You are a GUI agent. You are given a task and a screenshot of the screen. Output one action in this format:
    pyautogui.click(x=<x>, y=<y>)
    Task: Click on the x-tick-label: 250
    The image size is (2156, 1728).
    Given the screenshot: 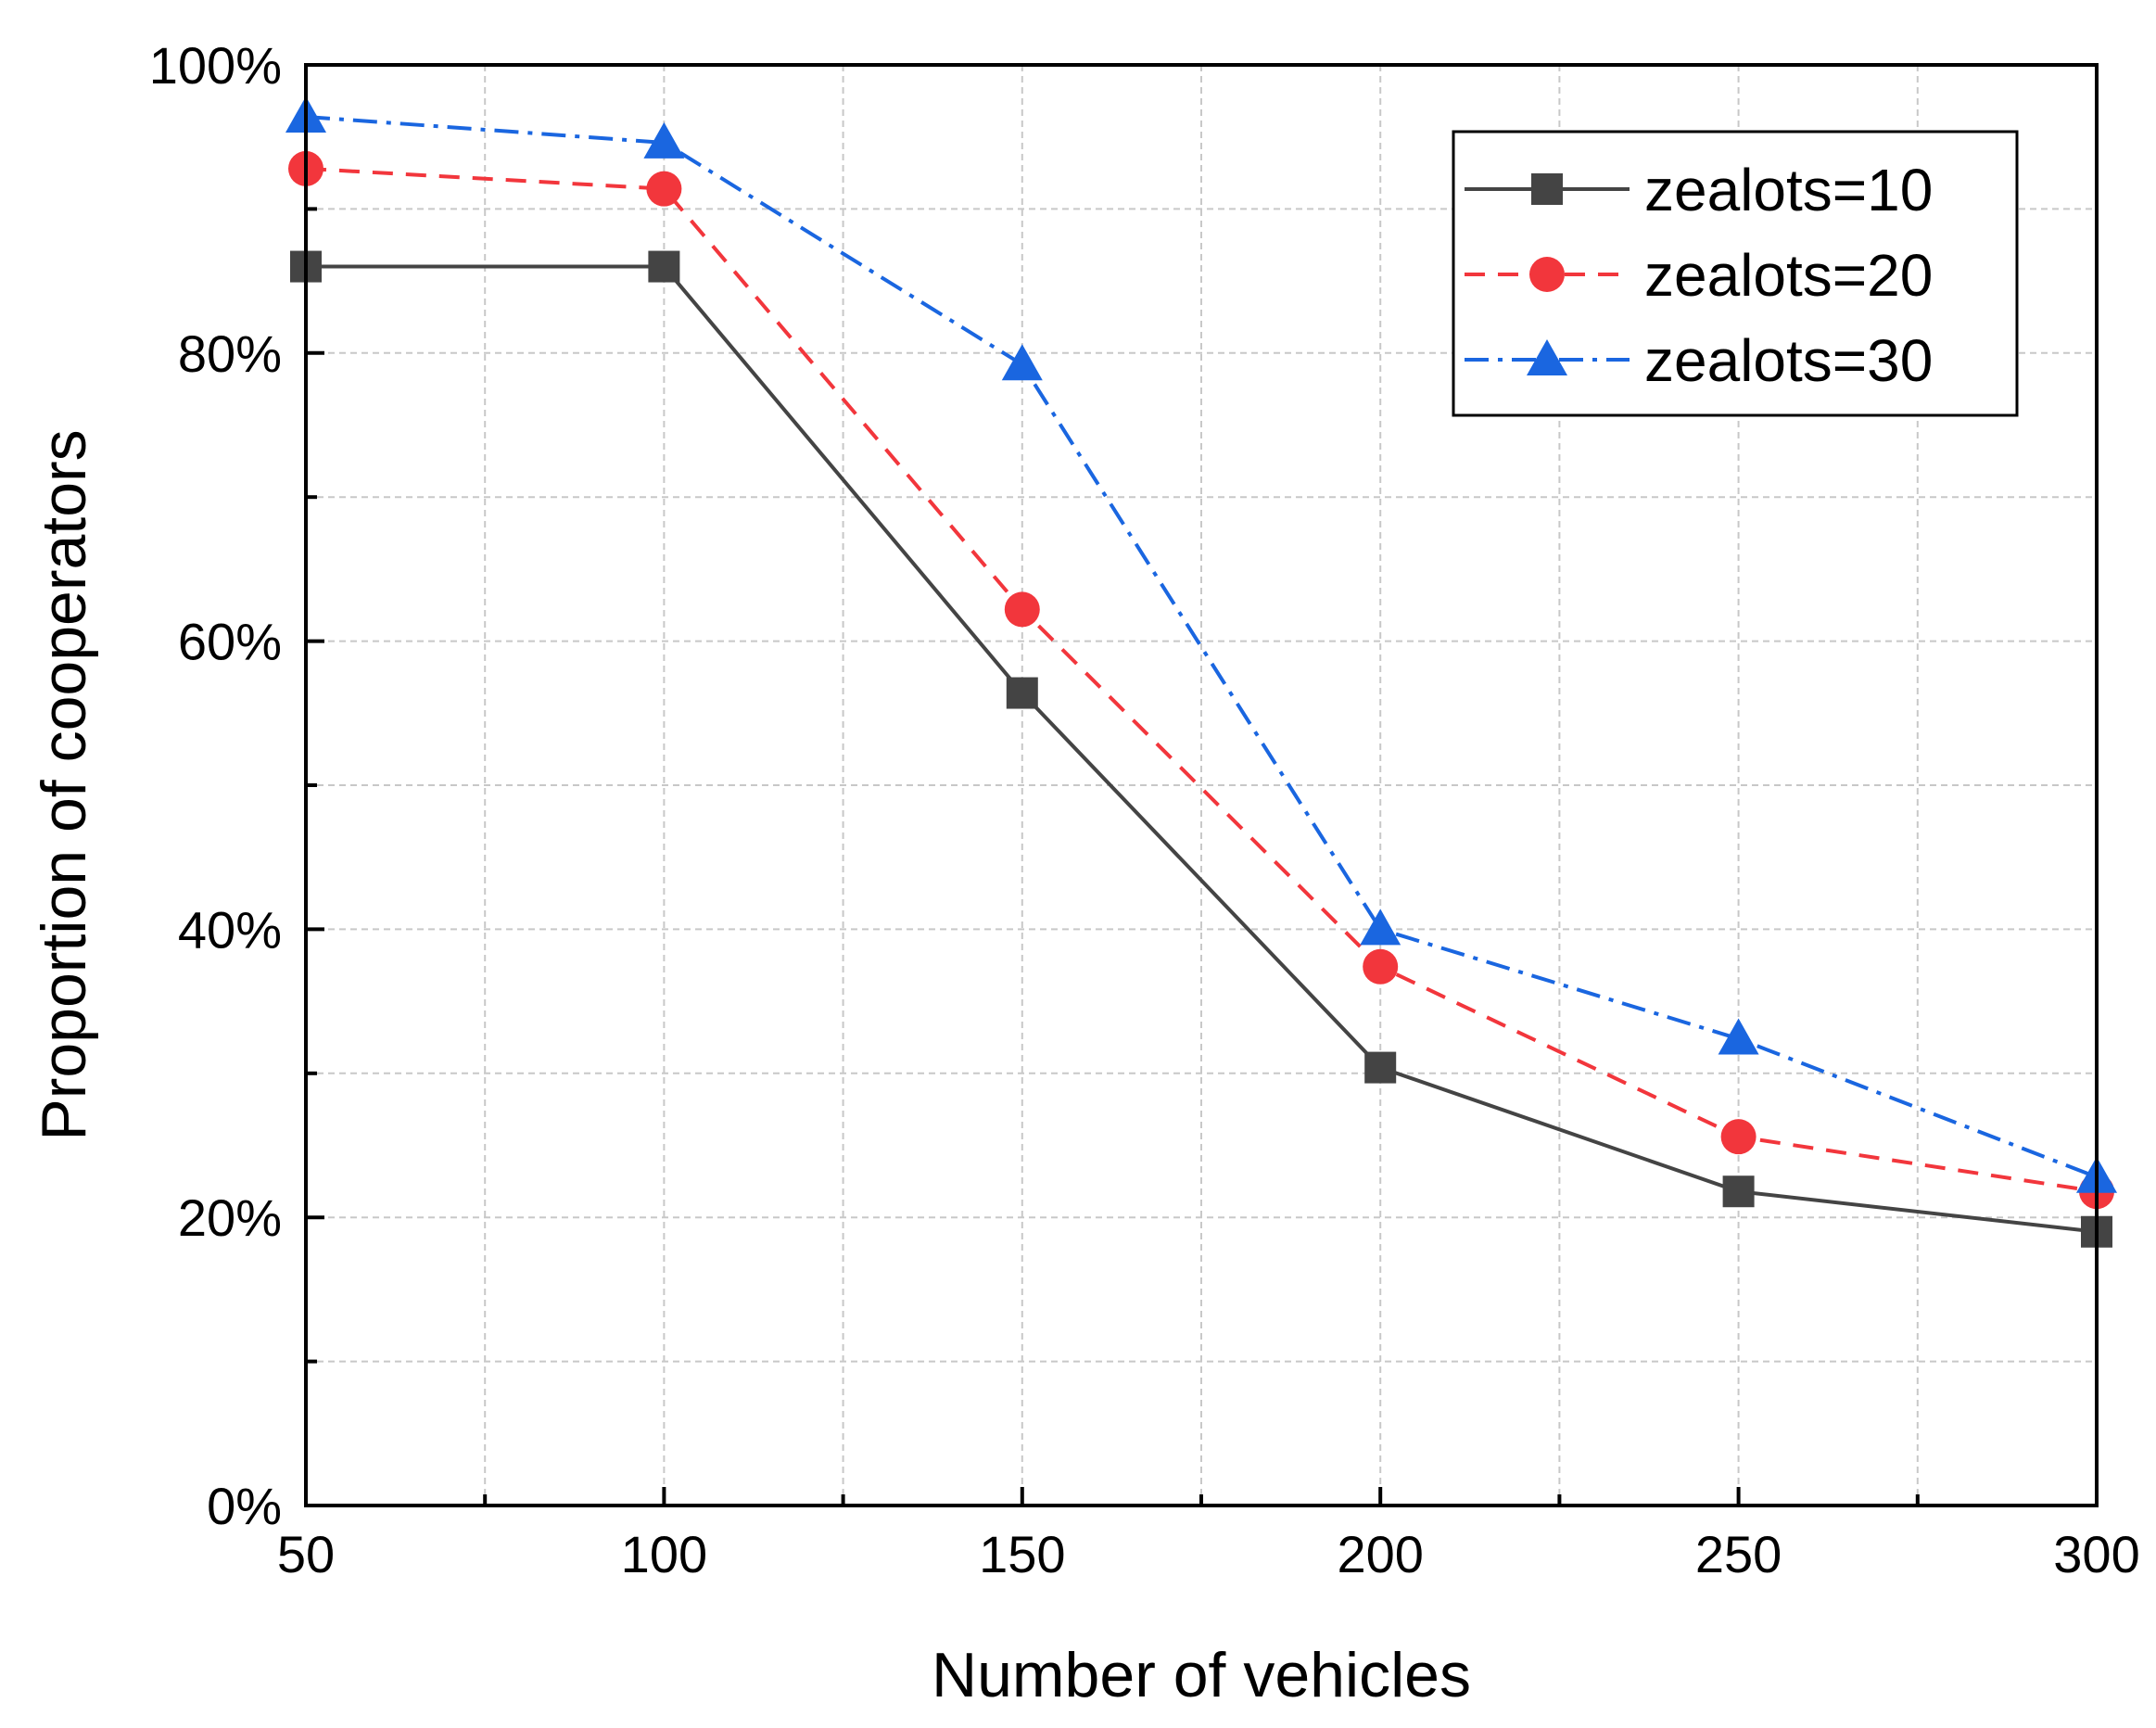 What is the action you would take?
    pyautogui.click(x=1739, y=1554)
    